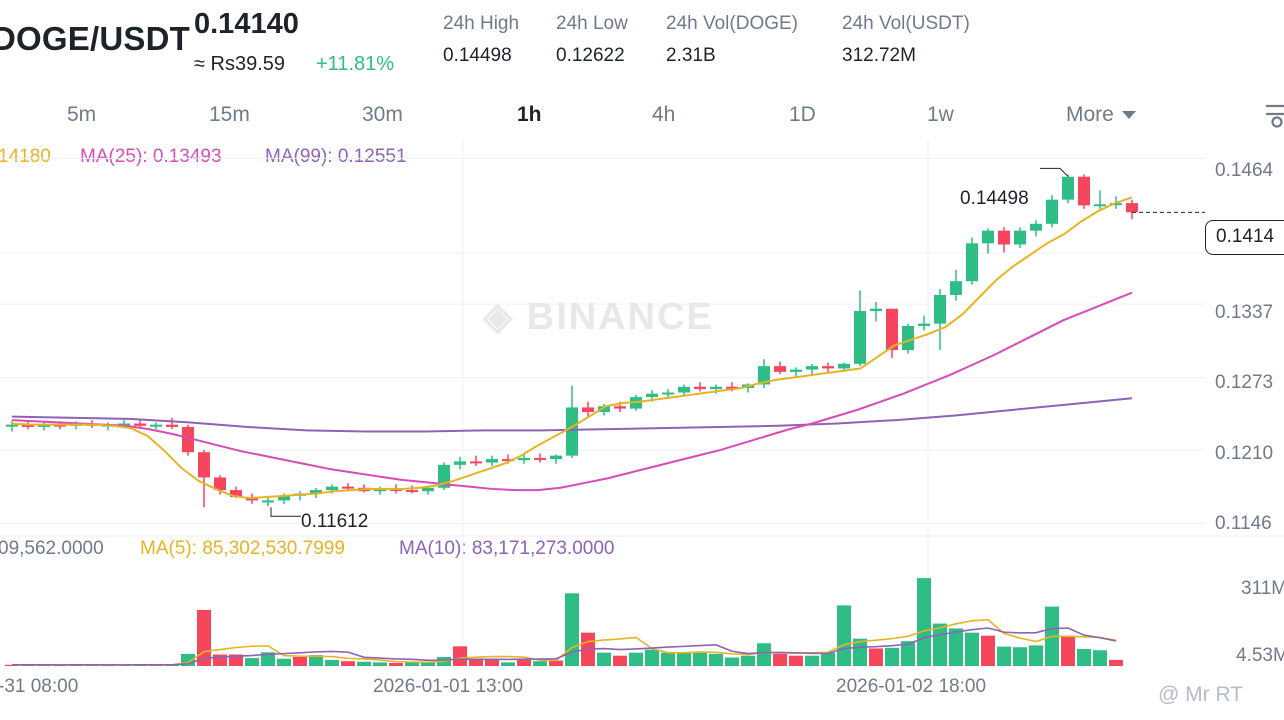 Image resolution: width=1284 pixels, height=720 pixels. What do you see at coordinates (52, 548) in the screenshot?
I see `vol-legend: 09,562.0000` at bounding box center [52, 548].